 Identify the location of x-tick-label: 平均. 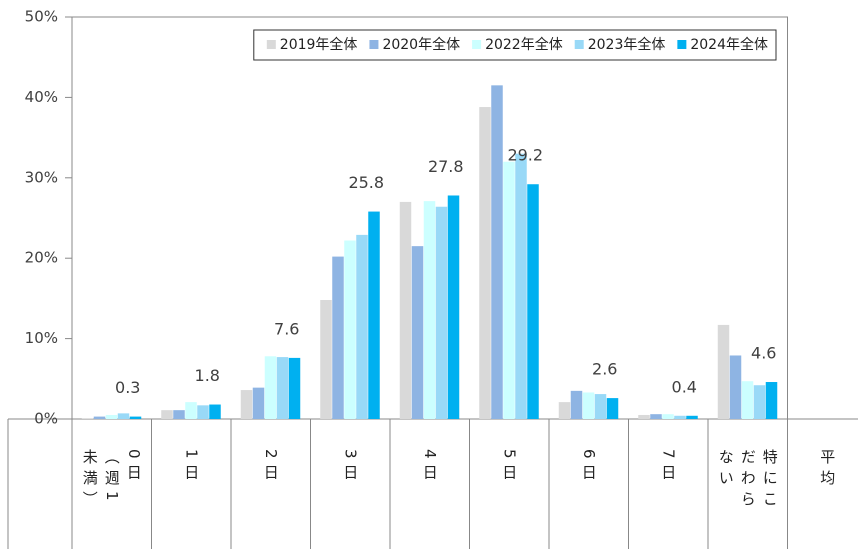
(827, 470).